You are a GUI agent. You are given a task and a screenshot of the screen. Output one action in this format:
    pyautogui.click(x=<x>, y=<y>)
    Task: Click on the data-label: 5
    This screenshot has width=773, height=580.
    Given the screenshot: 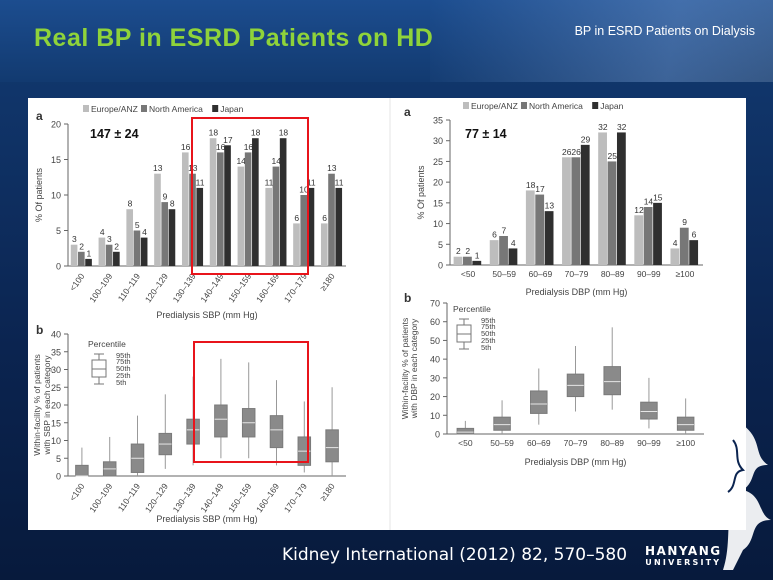 What is the action you would take?
    pyautogui.click(x=137, y=225)
    